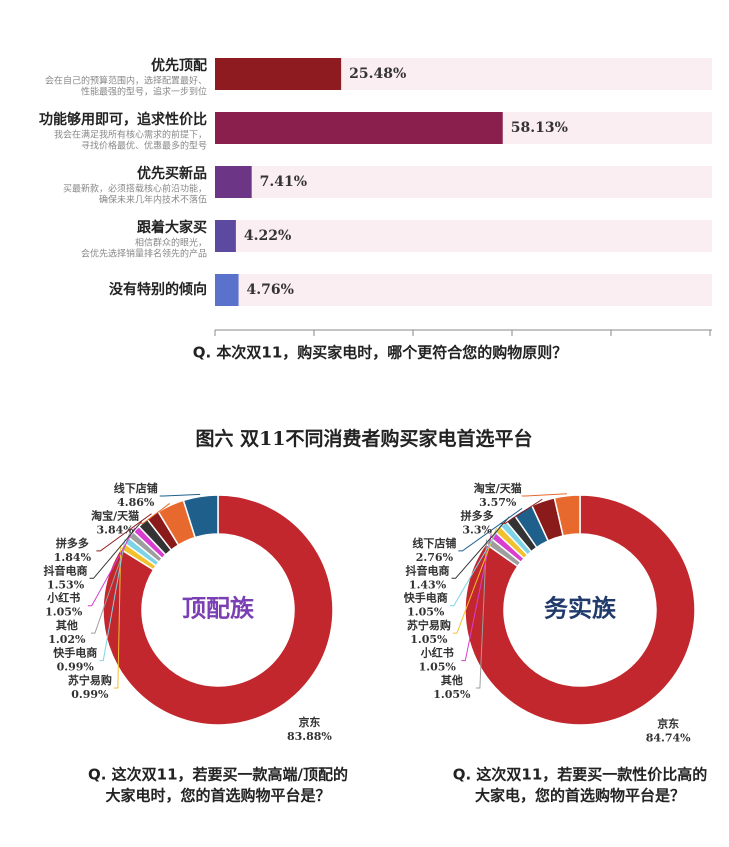  What do you see at coordinates (135, 189) in the screenshot?
I see `category-description: 买最新款，必须搭载核心前沿功能，` at bounding box center [135, 189].